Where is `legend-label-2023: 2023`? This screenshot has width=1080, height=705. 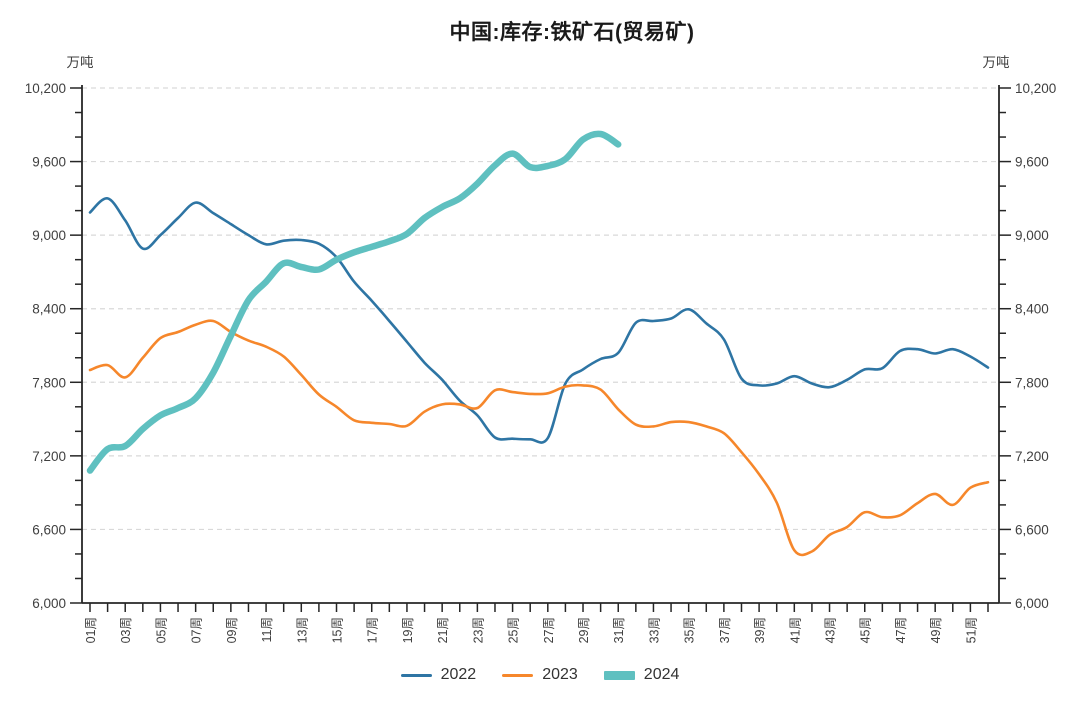
legend-label-2023: 2023 is located at coordinates (560, 674).